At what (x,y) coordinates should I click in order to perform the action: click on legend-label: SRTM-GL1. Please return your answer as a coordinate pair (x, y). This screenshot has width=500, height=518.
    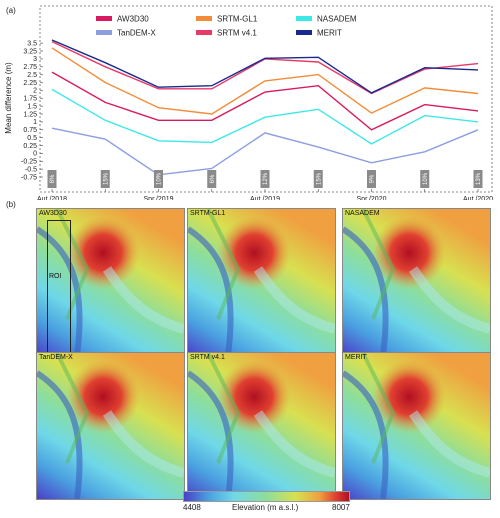
    Looking at the image, I should click on (237, 19).